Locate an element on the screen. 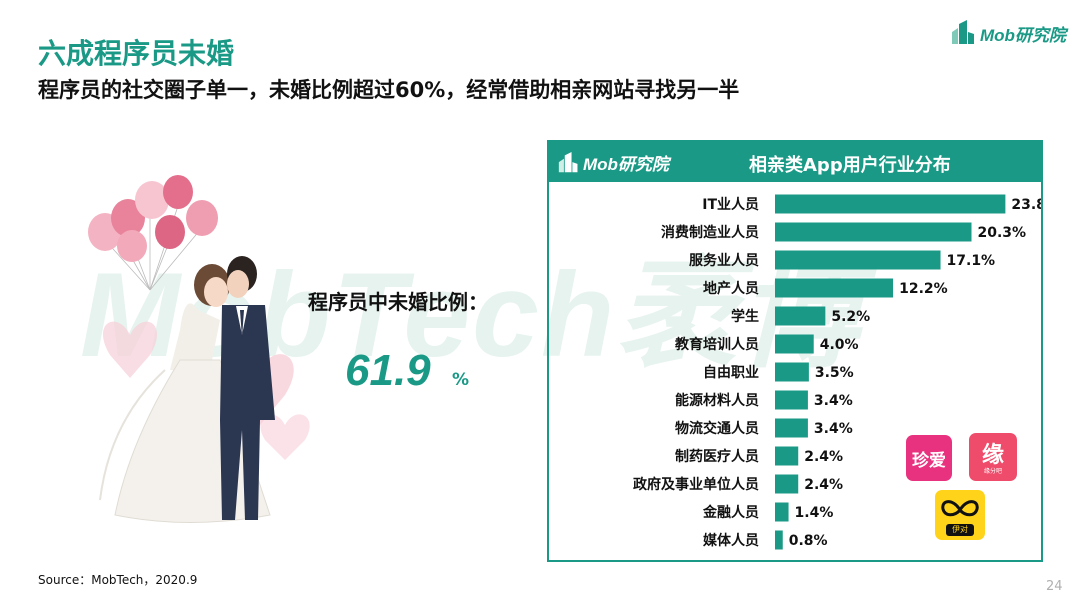 Image resolution: width=1080 pixels, height=608 pixels. yidui-app-label: 伊对 is located at coordinates (960, 530).